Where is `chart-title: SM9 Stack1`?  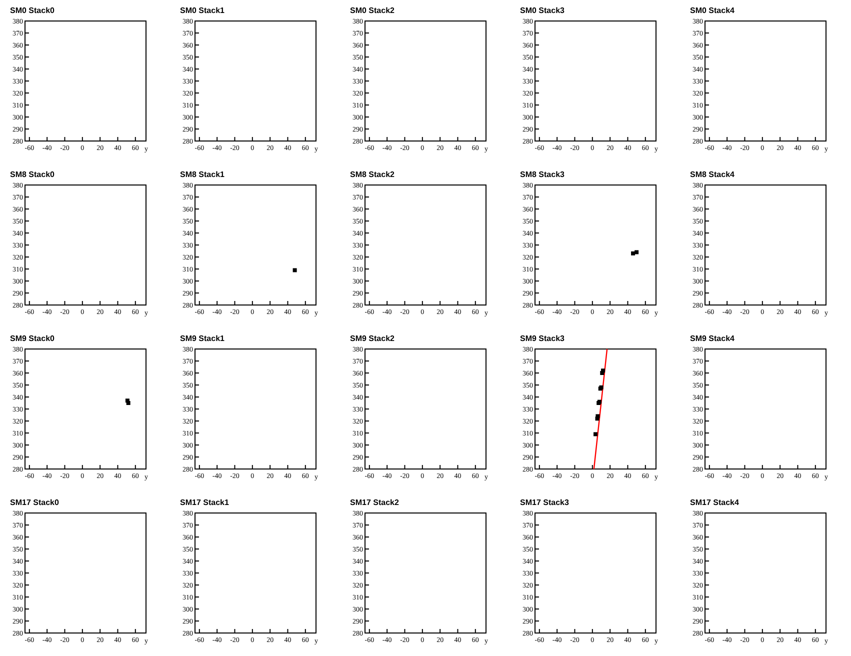 chart-title: SM9 Stack1 is located at coordinates (203, 338).